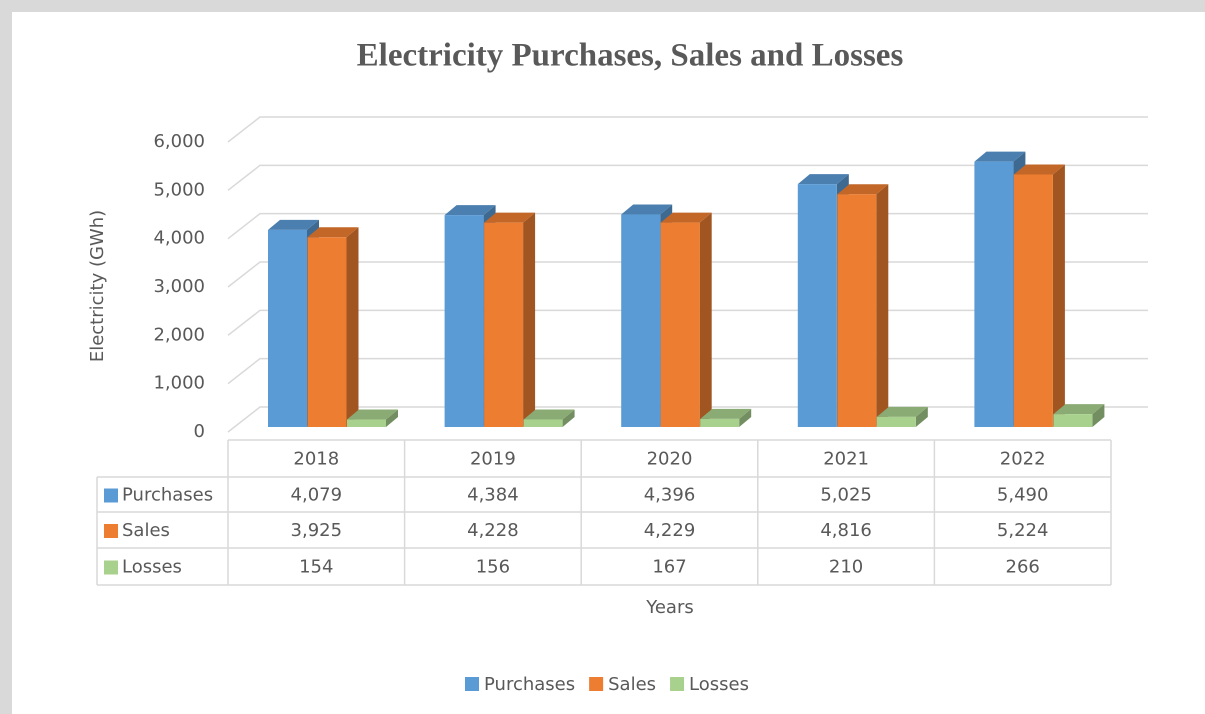 The width and height of the screenshot is (1205, 714). What do you see at coordinates (199, 431) in the screenshot?
I see `y-tick-label: 0` at bounding box center [199, 431].